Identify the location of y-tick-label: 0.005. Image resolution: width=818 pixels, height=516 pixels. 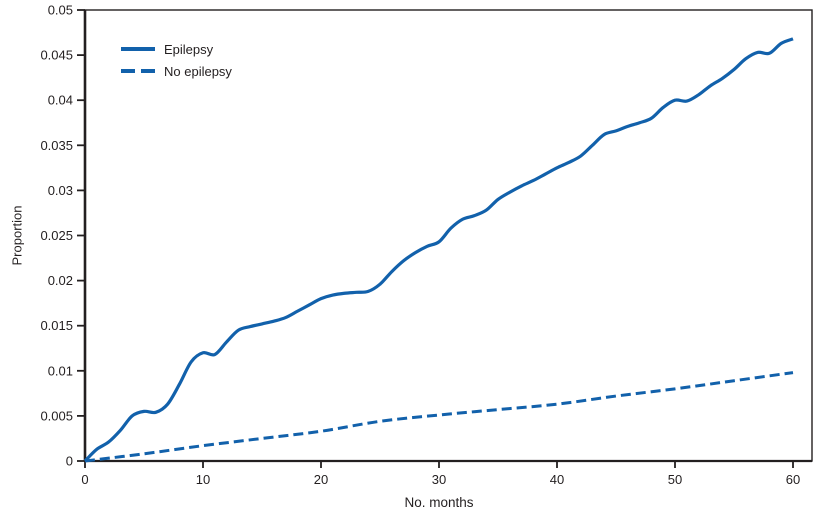
(56, 415).